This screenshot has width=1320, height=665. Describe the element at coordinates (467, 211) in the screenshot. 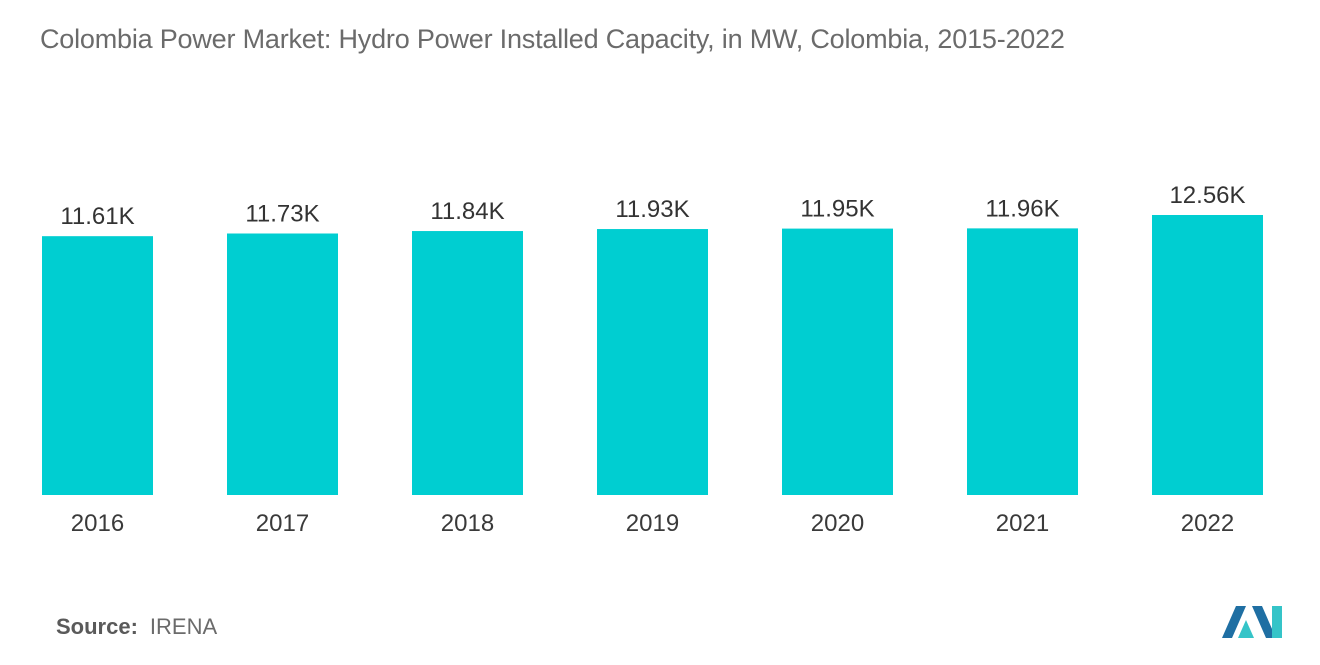

I see `data-label-2018: 11.84K` at that location.